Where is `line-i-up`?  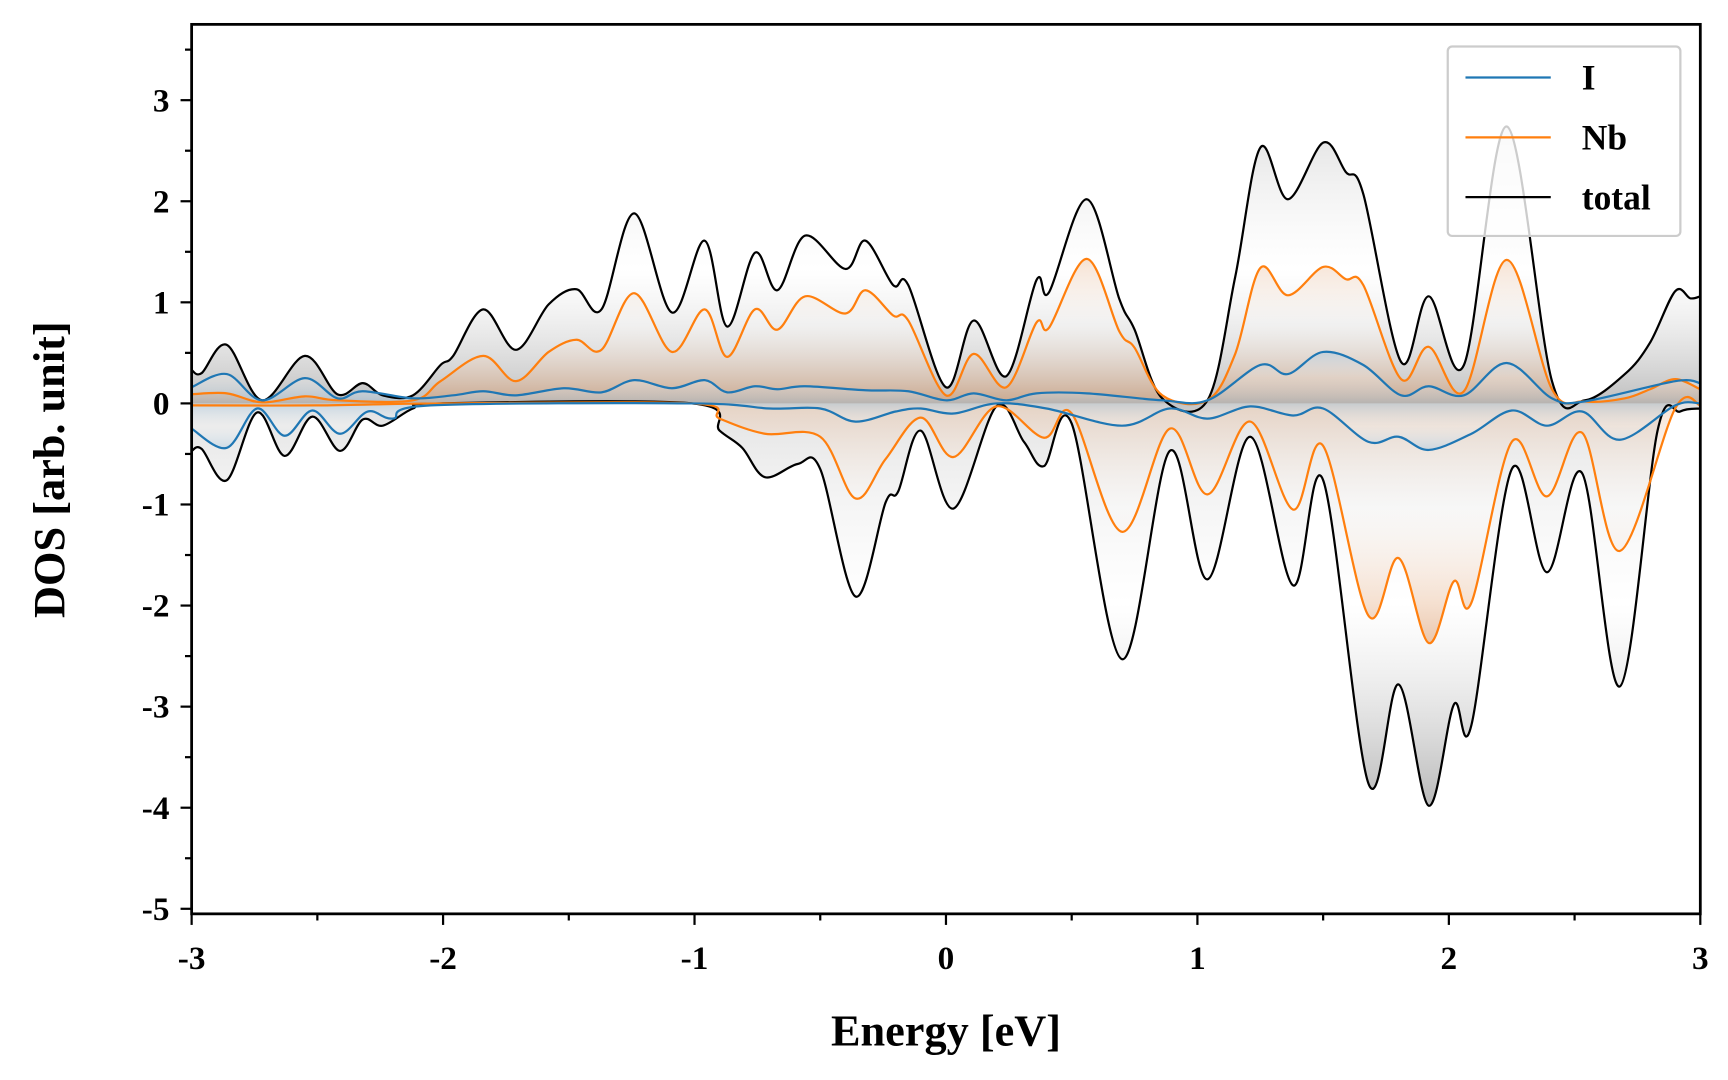 line-i-up is located at coordinates (946, 377).